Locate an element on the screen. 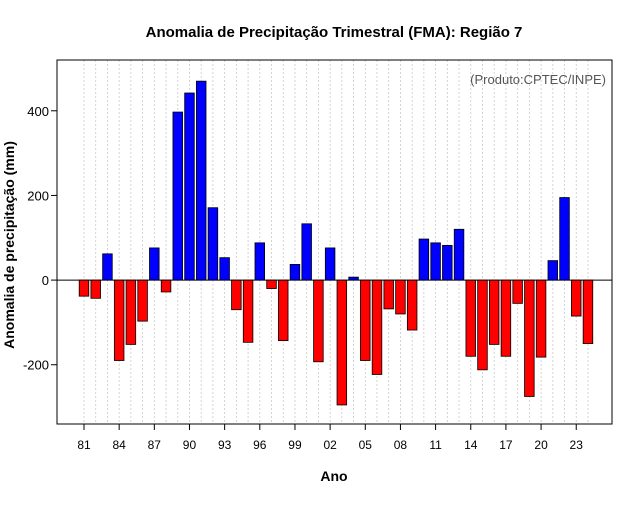  x-tick-label: 23 is located at coordinates (577, 445).